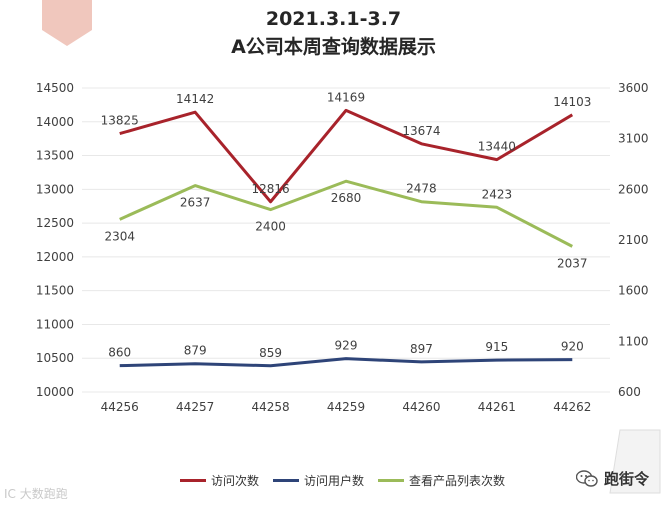 The width and height of the screenshot is (667, 509). Describe the element at coordinates (67, 23) in the screenshot. I see `corner-ribbon` at that location.